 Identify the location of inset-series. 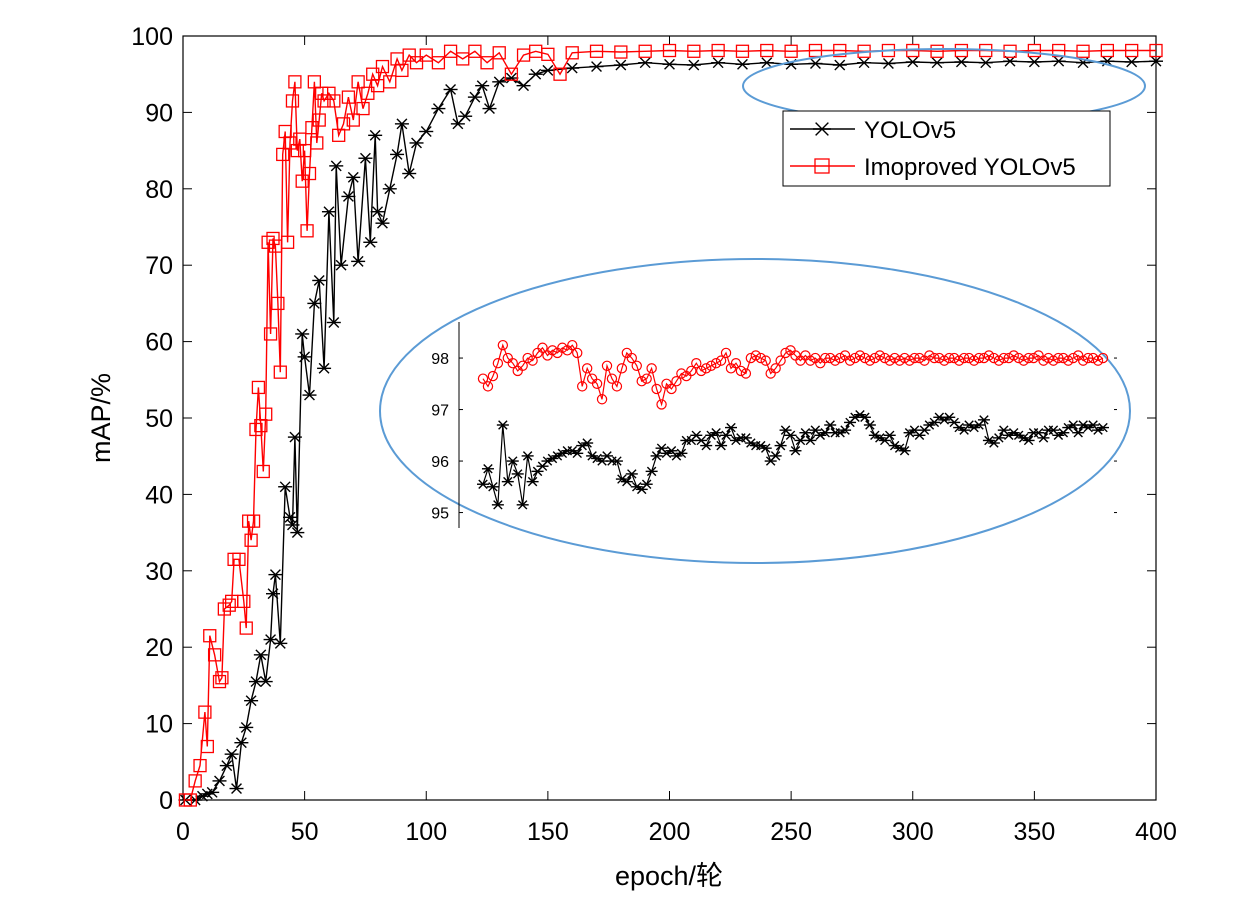
(793, 424).